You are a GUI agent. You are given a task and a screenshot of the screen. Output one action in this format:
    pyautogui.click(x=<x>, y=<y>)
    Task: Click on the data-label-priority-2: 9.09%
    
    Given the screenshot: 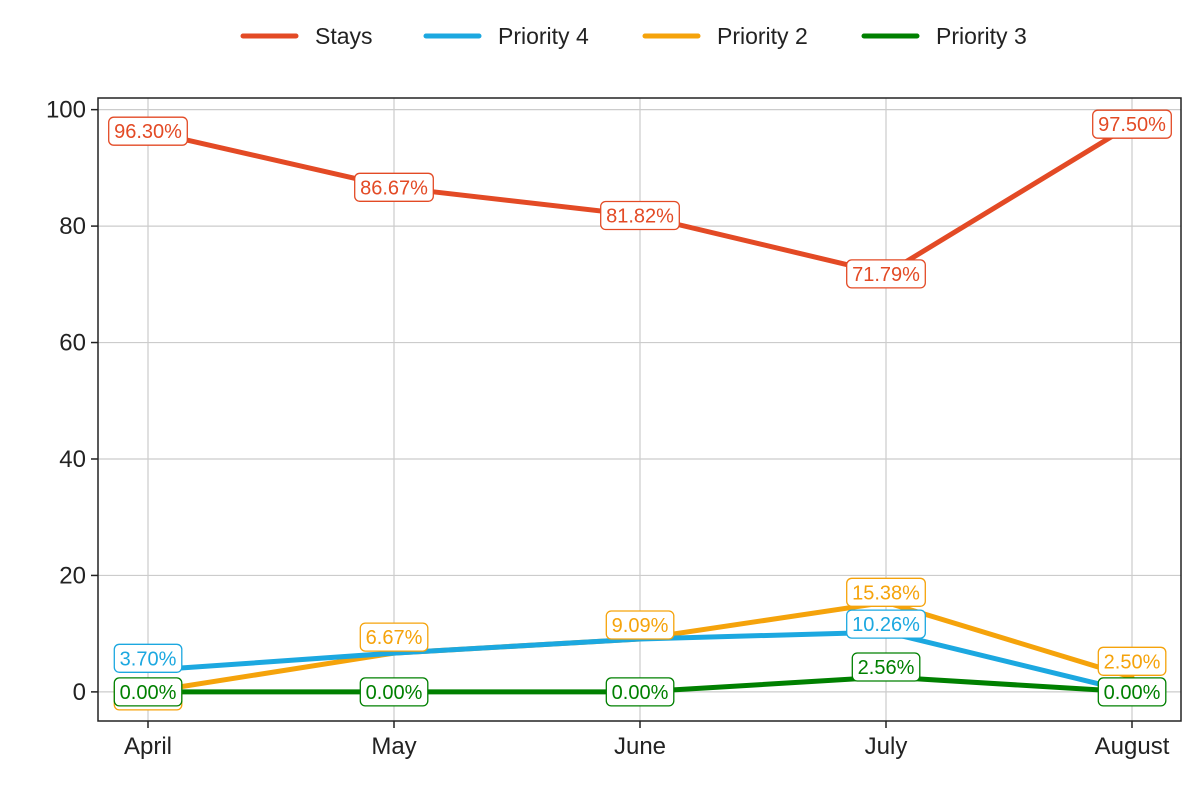 What is the action you would take?
    pyautogui.click(x=640, y=625)
    